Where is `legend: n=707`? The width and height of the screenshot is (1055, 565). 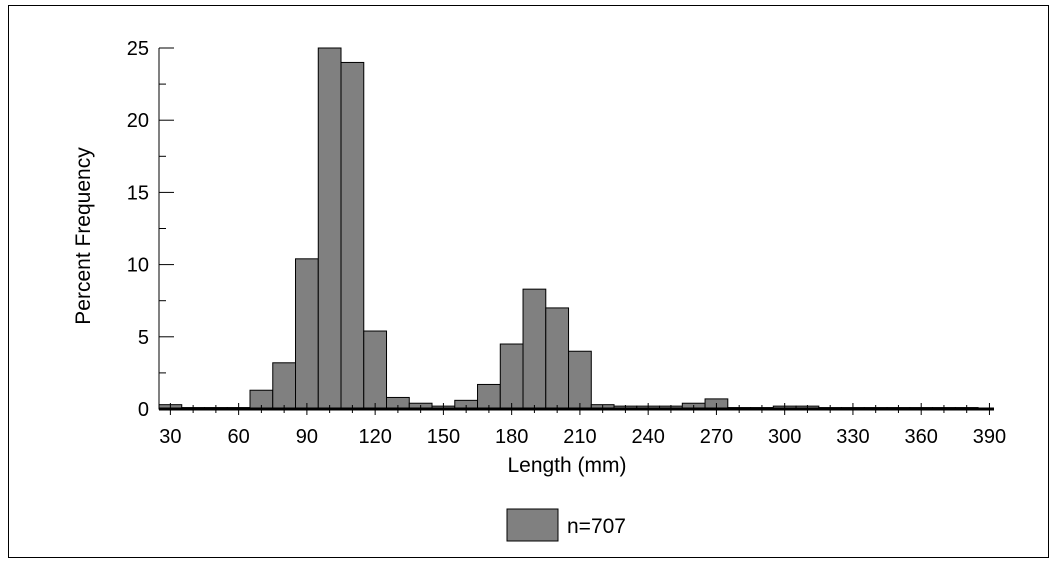 legend: n=707 is located at coordinates (566, 525).